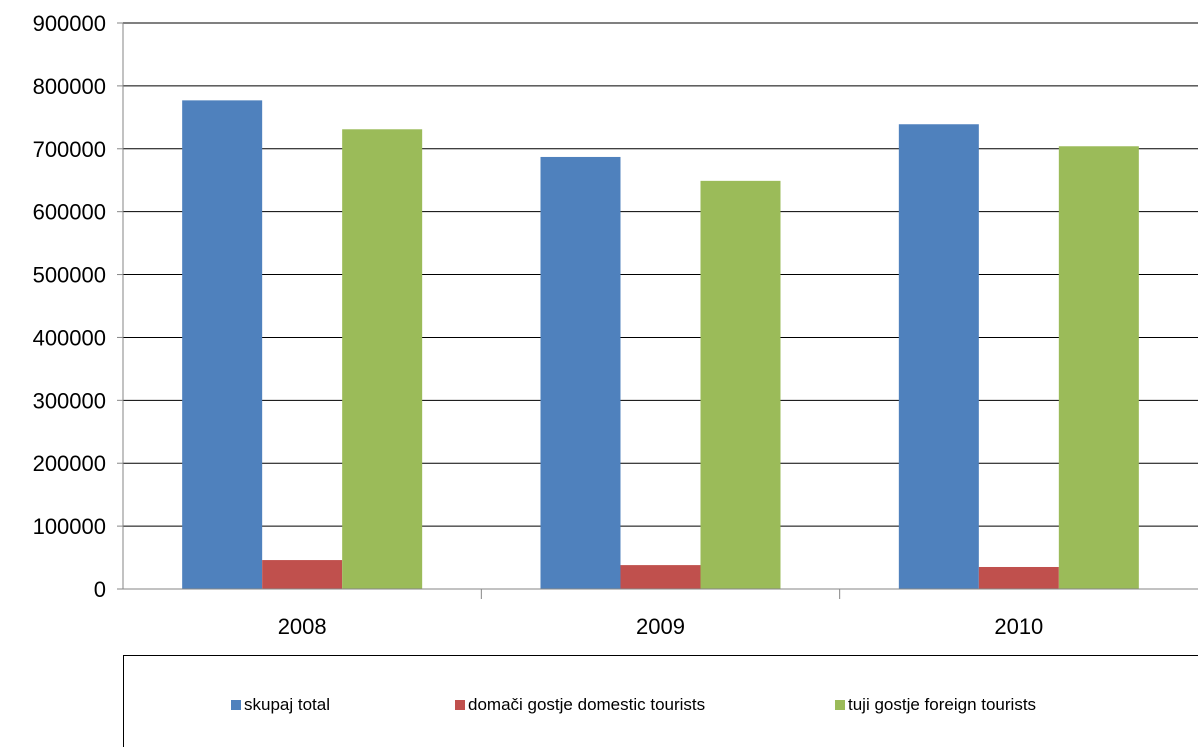 This screenshot has height=747, width=1198. What do you see at coordinates (69, 23) in the screenshot?
I see `y-tick-label: 900000` at bounding box center [69, 23].